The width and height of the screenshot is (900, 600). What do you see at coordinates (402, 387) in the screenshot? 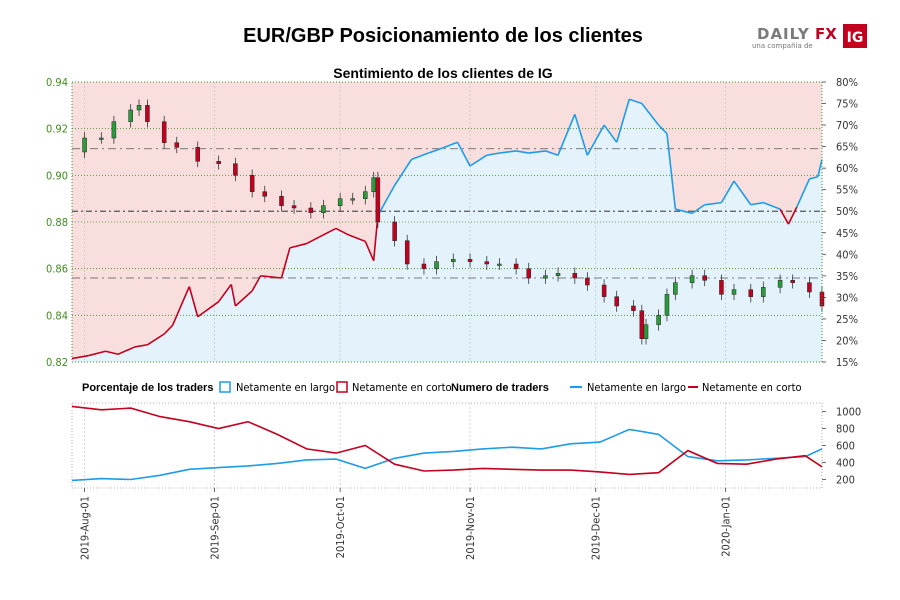
I see `legend-short-label: Netamente en corto` at bounding box center [402, 387].